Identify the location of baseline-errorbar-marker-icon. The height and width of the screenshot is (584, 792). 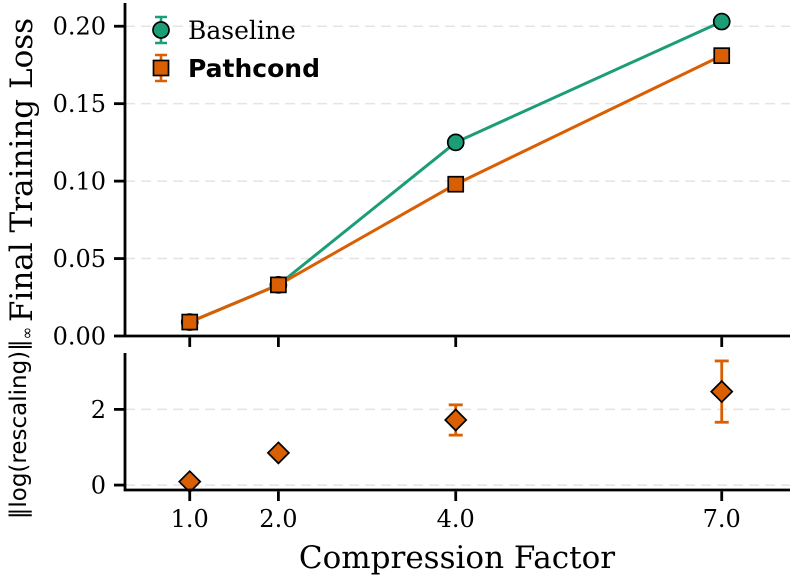
(161, 30).